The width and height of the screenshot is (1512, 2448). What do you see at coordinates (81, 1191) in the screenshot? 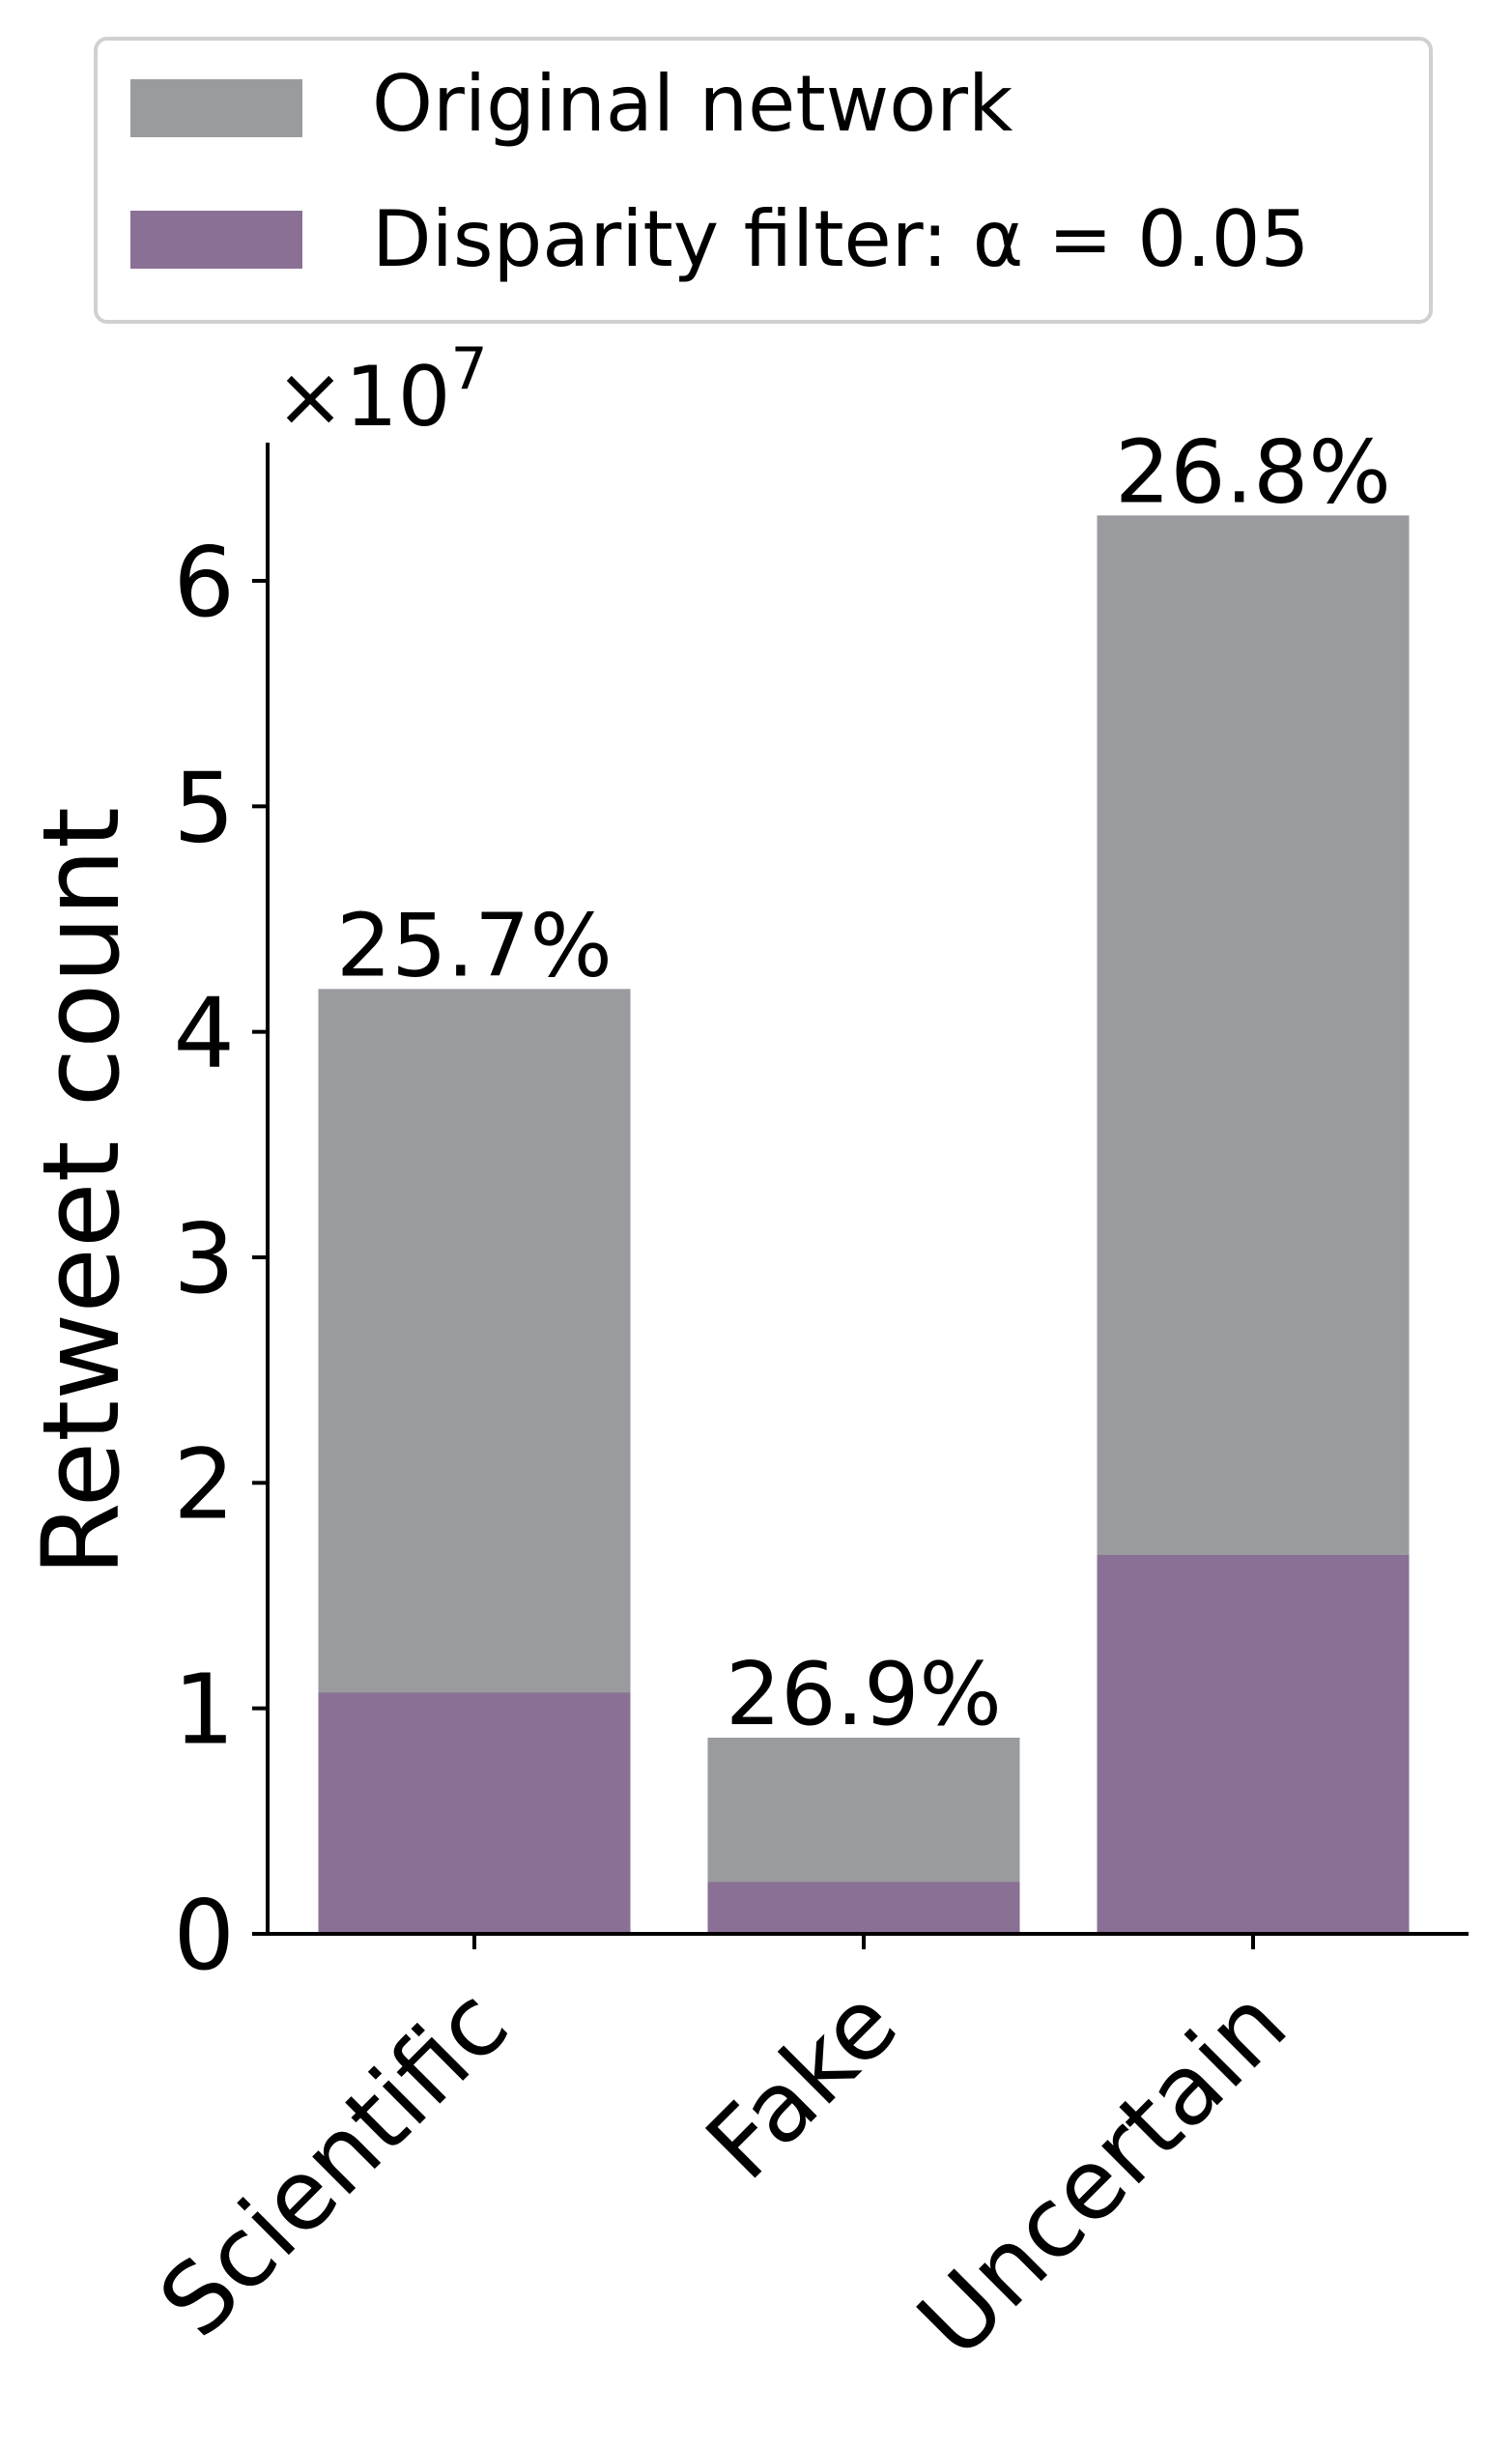
I see `y-axis-label: Retweet count` at bounding box center [81, 1191].